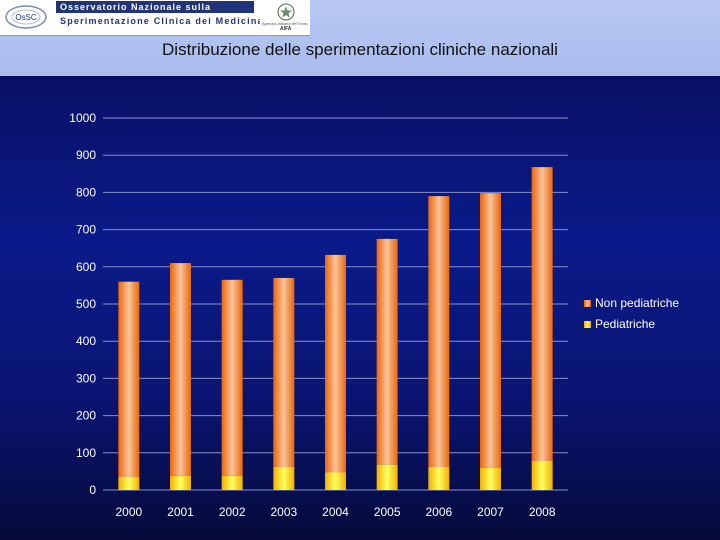  Describe the element at coordinates (86, 155) in the screenshot. I see `y-tick-label: 900` at that location.